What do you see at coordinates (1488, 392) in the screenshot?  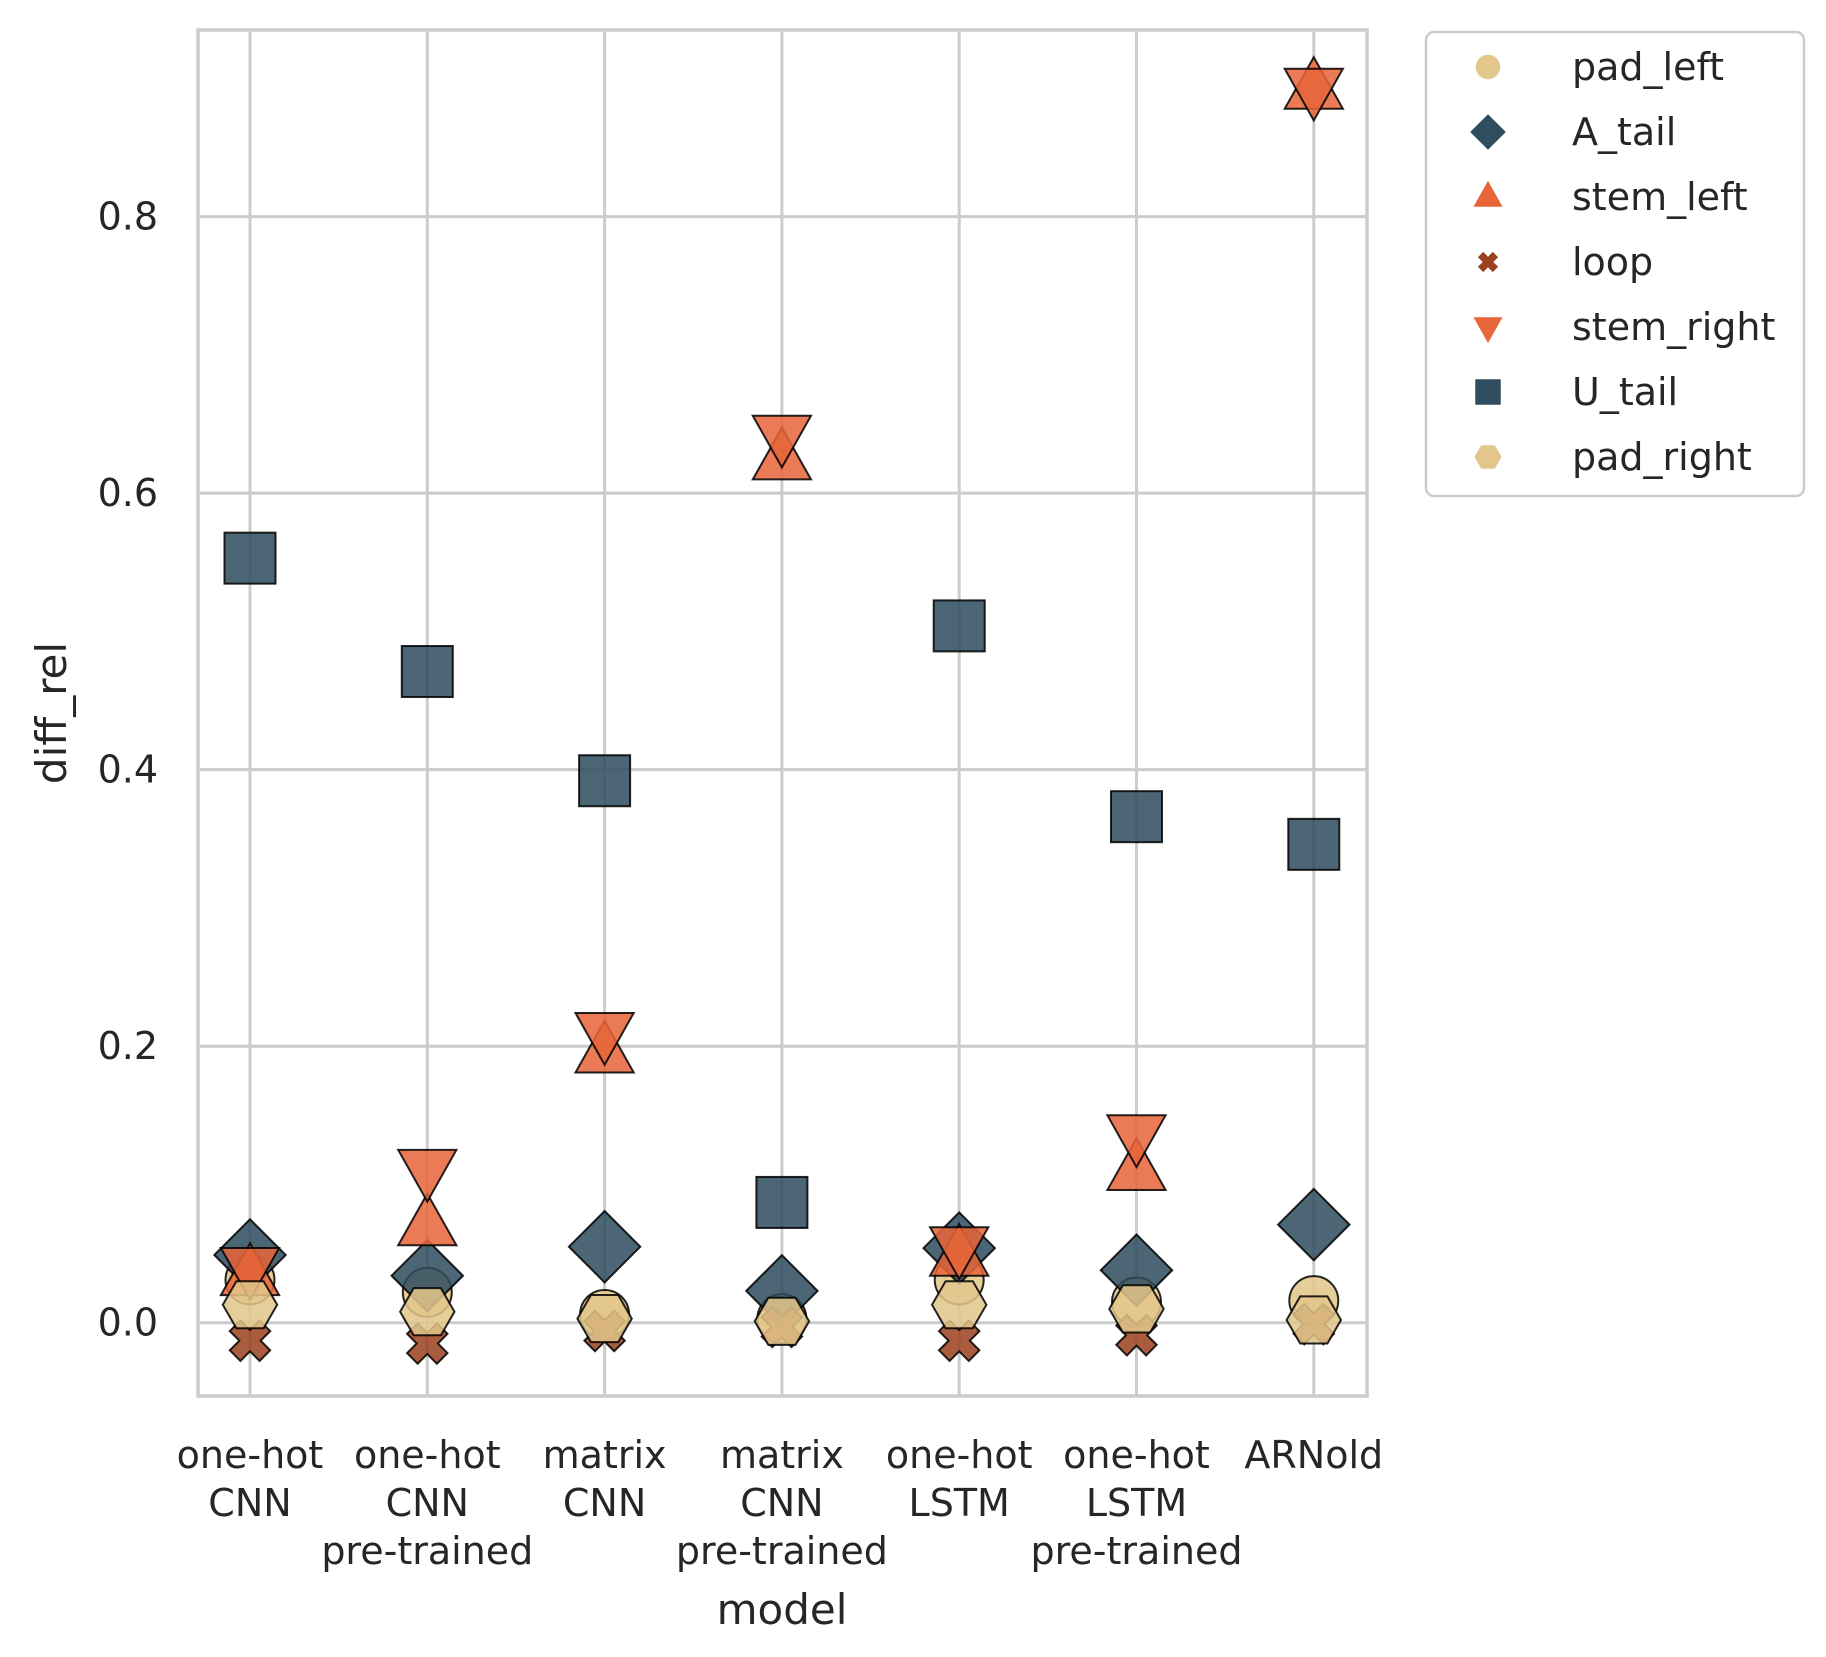 I see `legend-marker-U_tail` at bounding box center [1488, 392].